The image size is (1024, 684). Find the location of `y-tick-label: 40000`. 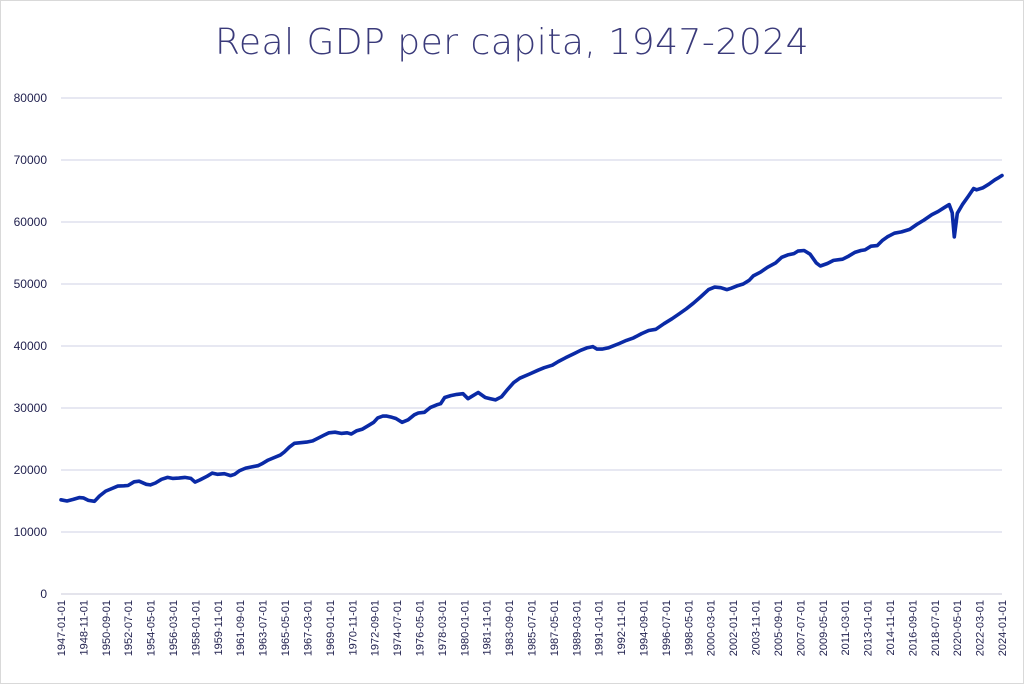

y-tick-label: 40000 is located at coordinates (31, 346).